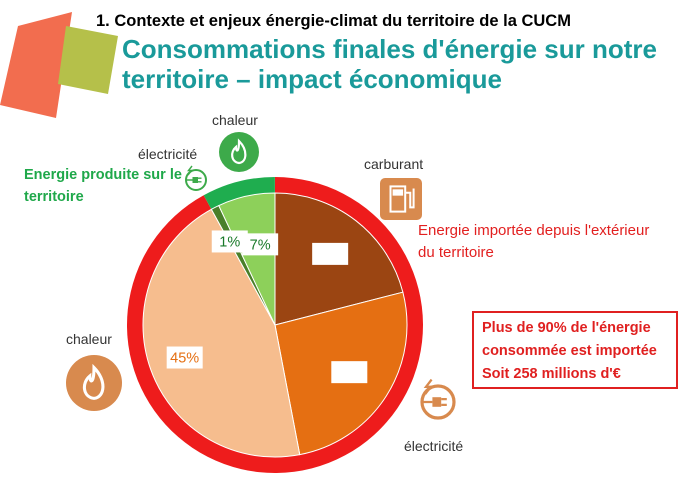 Image resolution: width=700 pixels, height=482 pixels. What do you see at coordinates (239, 193) in the screenshot?
I see `local-energy-ring` at bounding box center [239, 193].